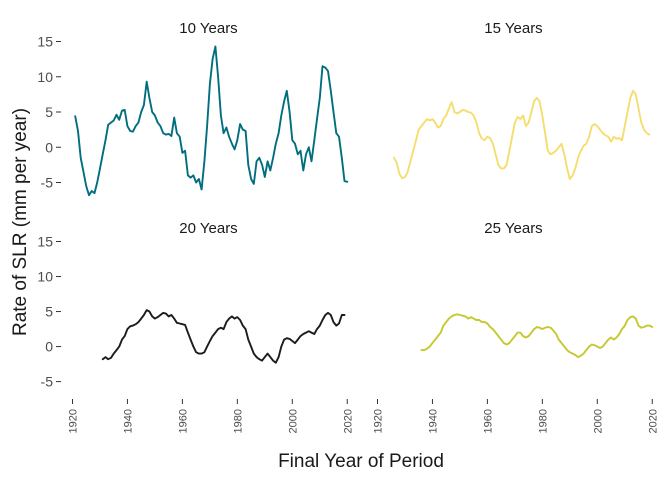 This screenshot has height=480, width=672. I want to click on facet-panel: 25 Years, so click(537, 289).